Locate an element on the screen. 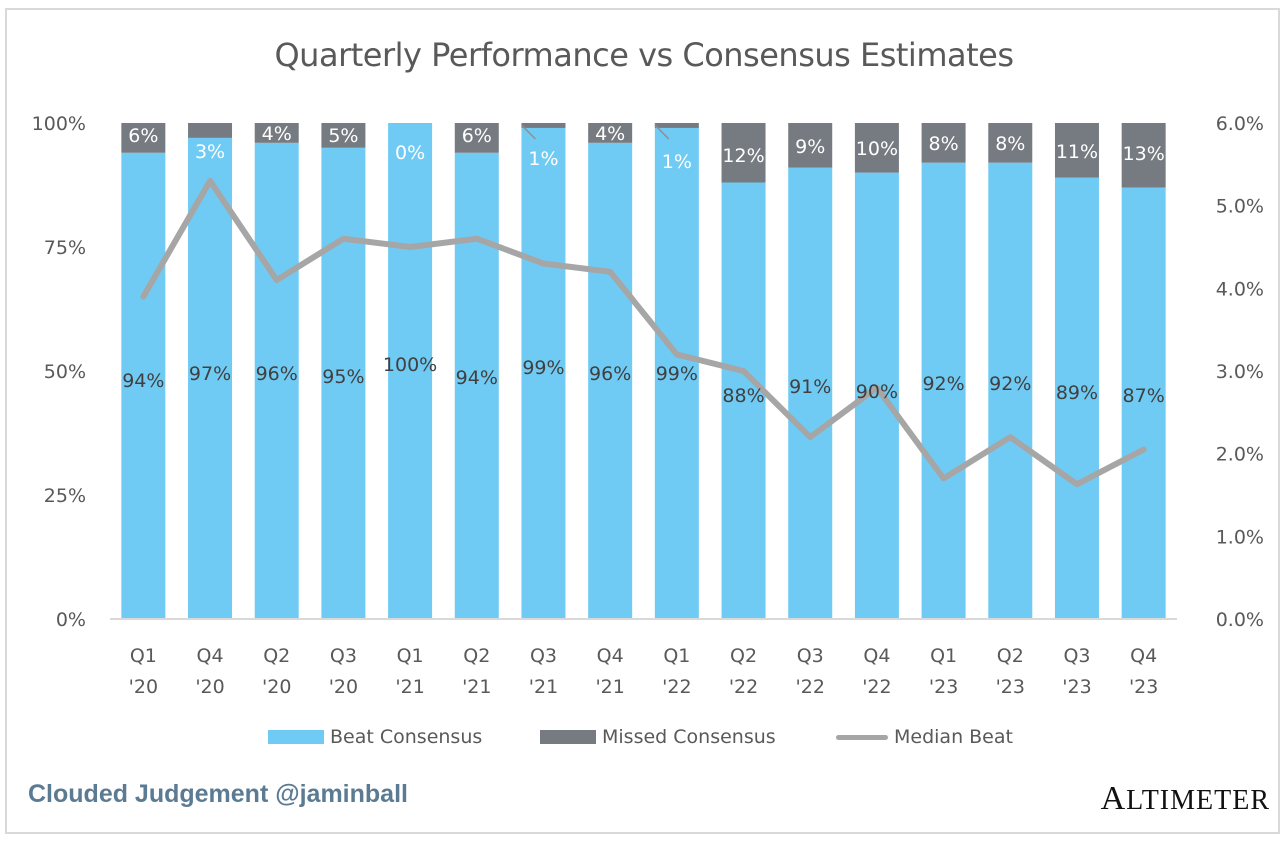 The width and height of the screenshot is (1288, 841). data-label-missed: 6% is located at coordinates (477, 136).